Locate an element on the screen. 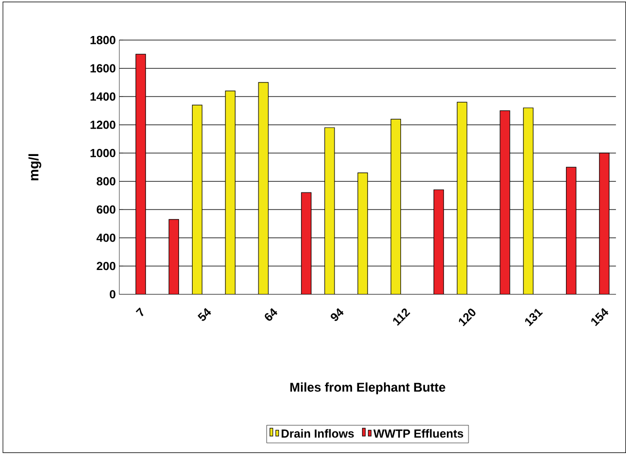 Image resolution: width=626 pixels, height=454 pixels. y-tick-label: 1000 is located at coordinates (103, 153).